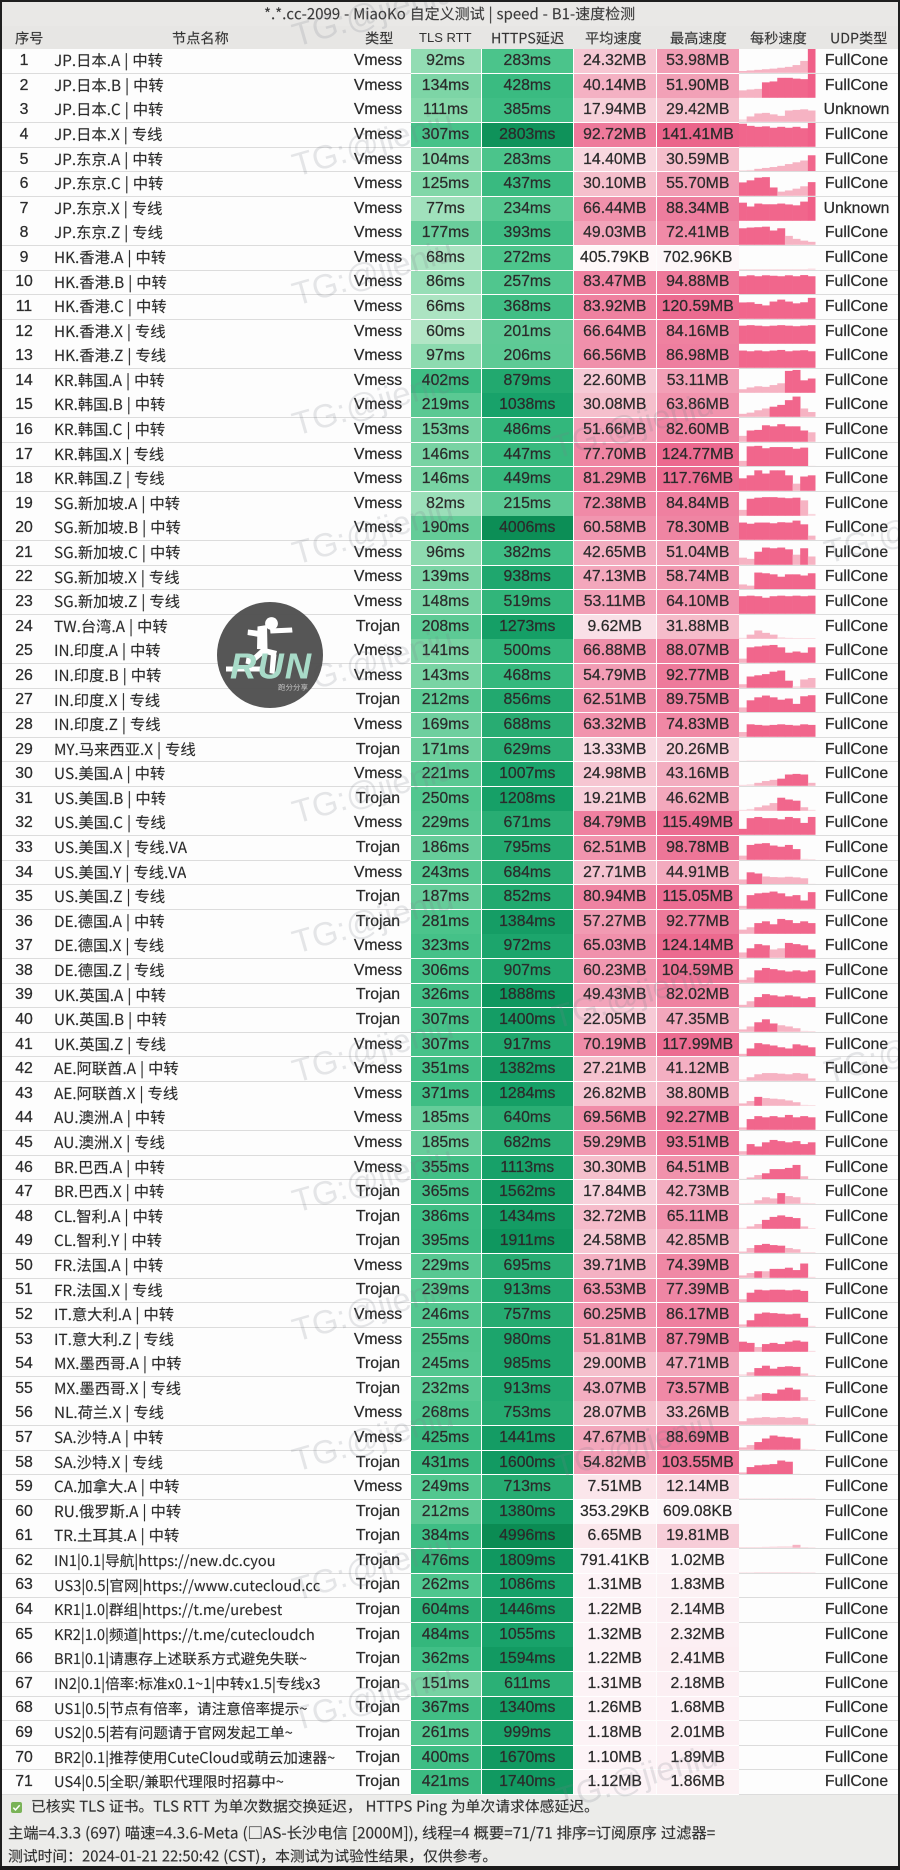  I want to click on svg-text: RUN, so click(271, 666).